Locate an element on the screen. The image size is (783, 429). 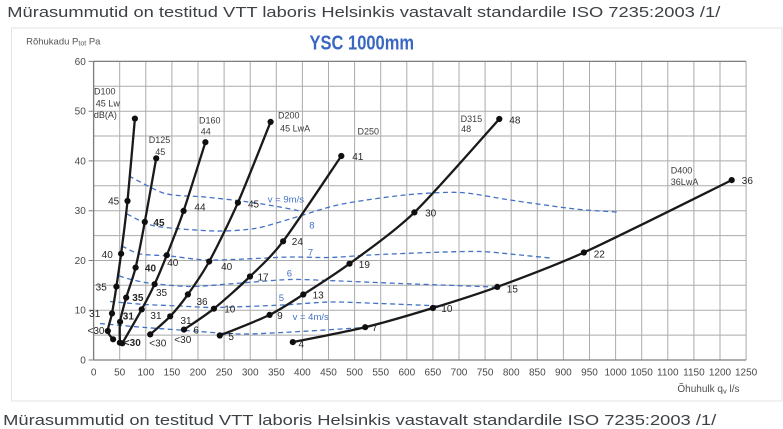
svg-text: 1100 is located at coordinates (668, 372).